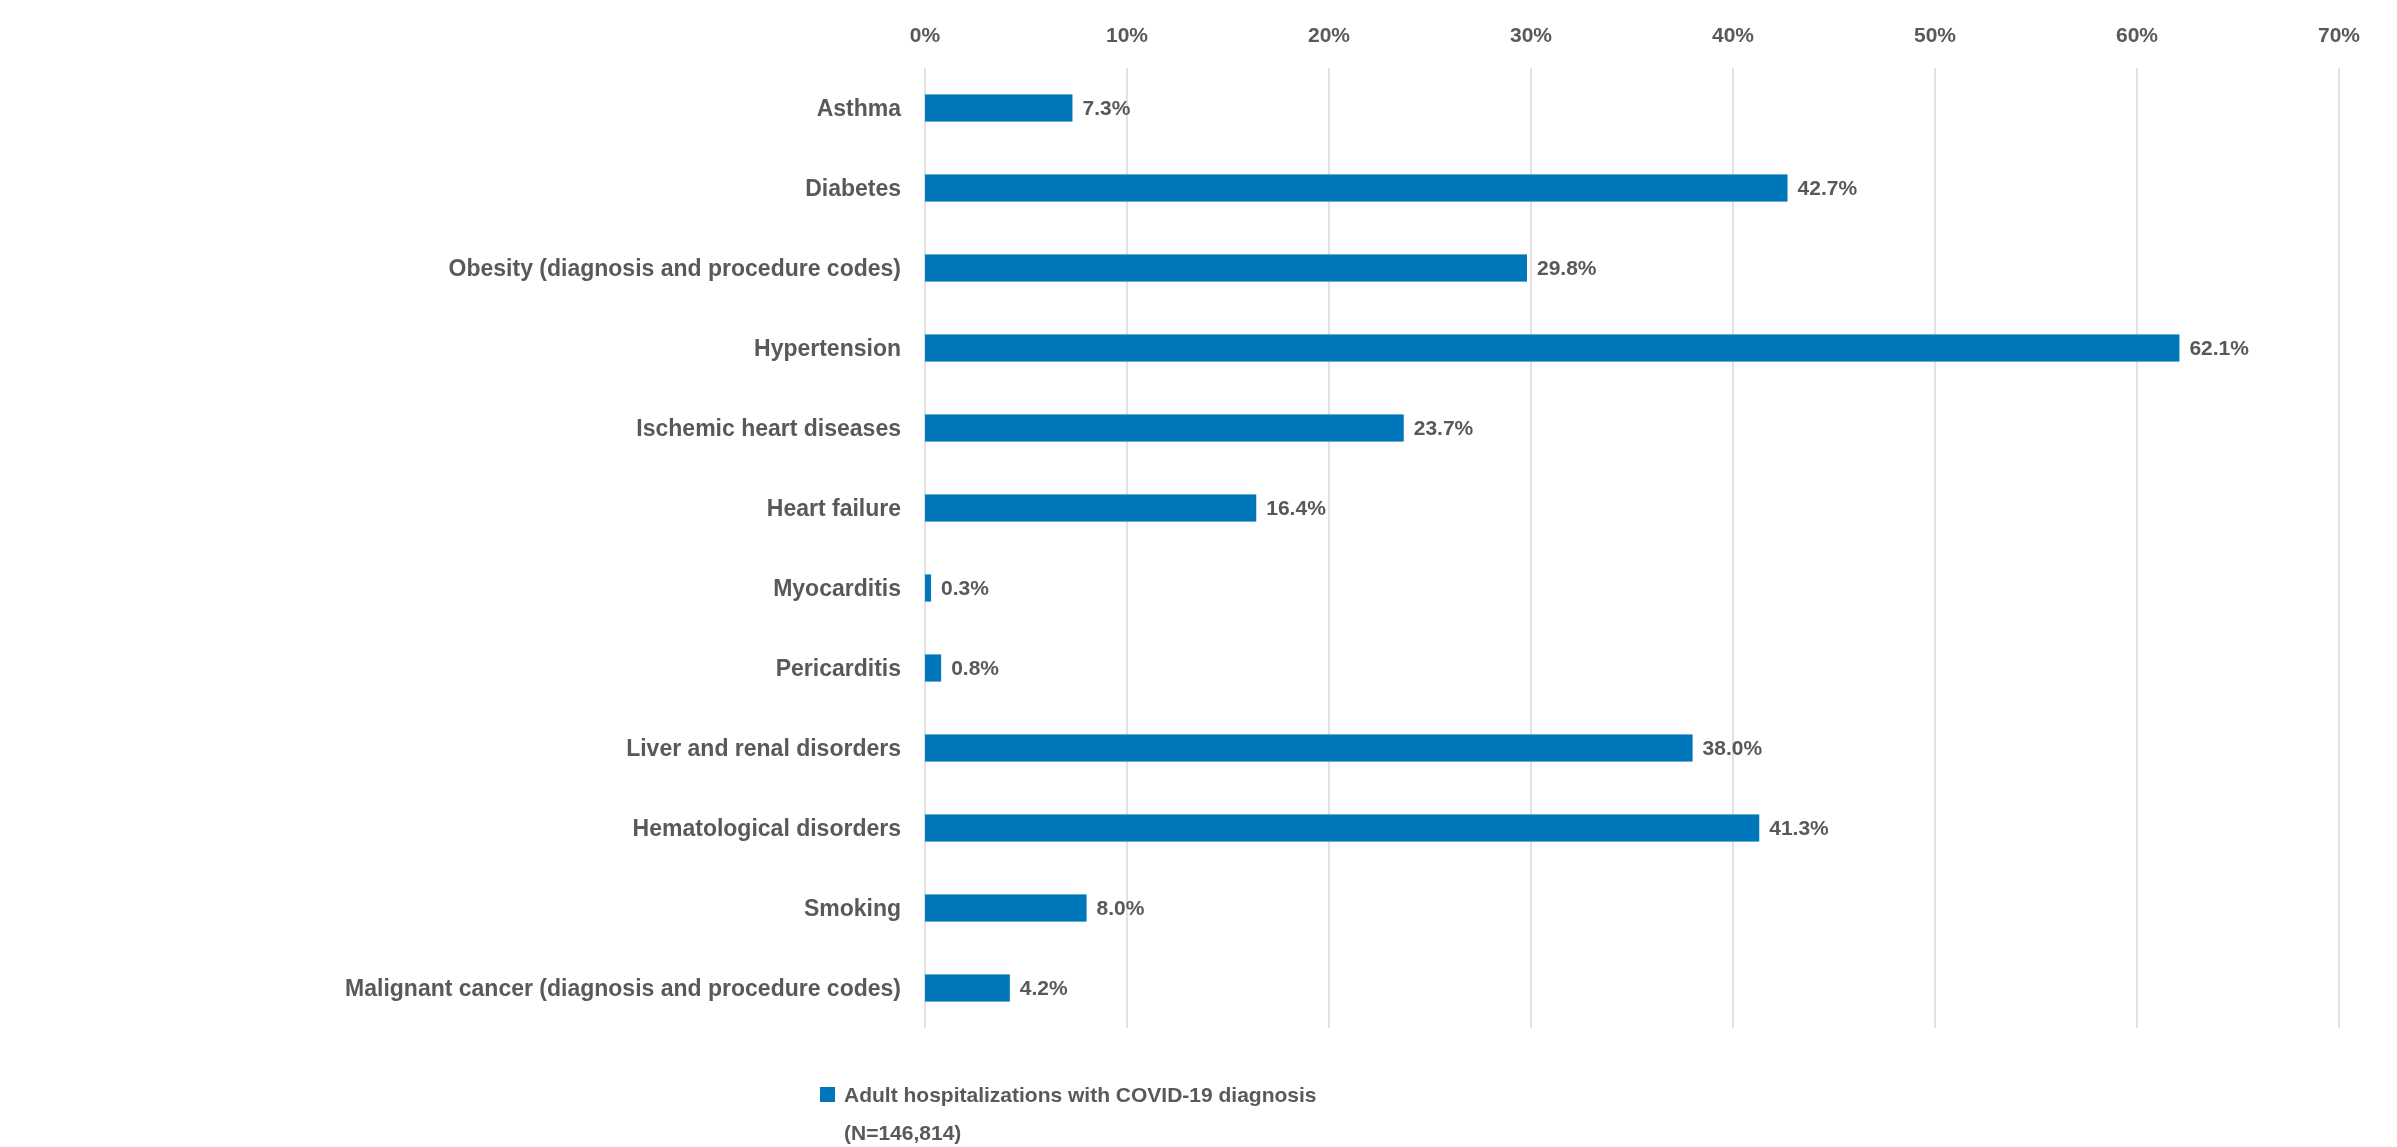 Image resolution: width=2397 pixels, height=1147 pixels. What do you see at coordinates (965, 588) in the screenshot?
I see `data-label: 0.3%` at bounding box center [965, 588].